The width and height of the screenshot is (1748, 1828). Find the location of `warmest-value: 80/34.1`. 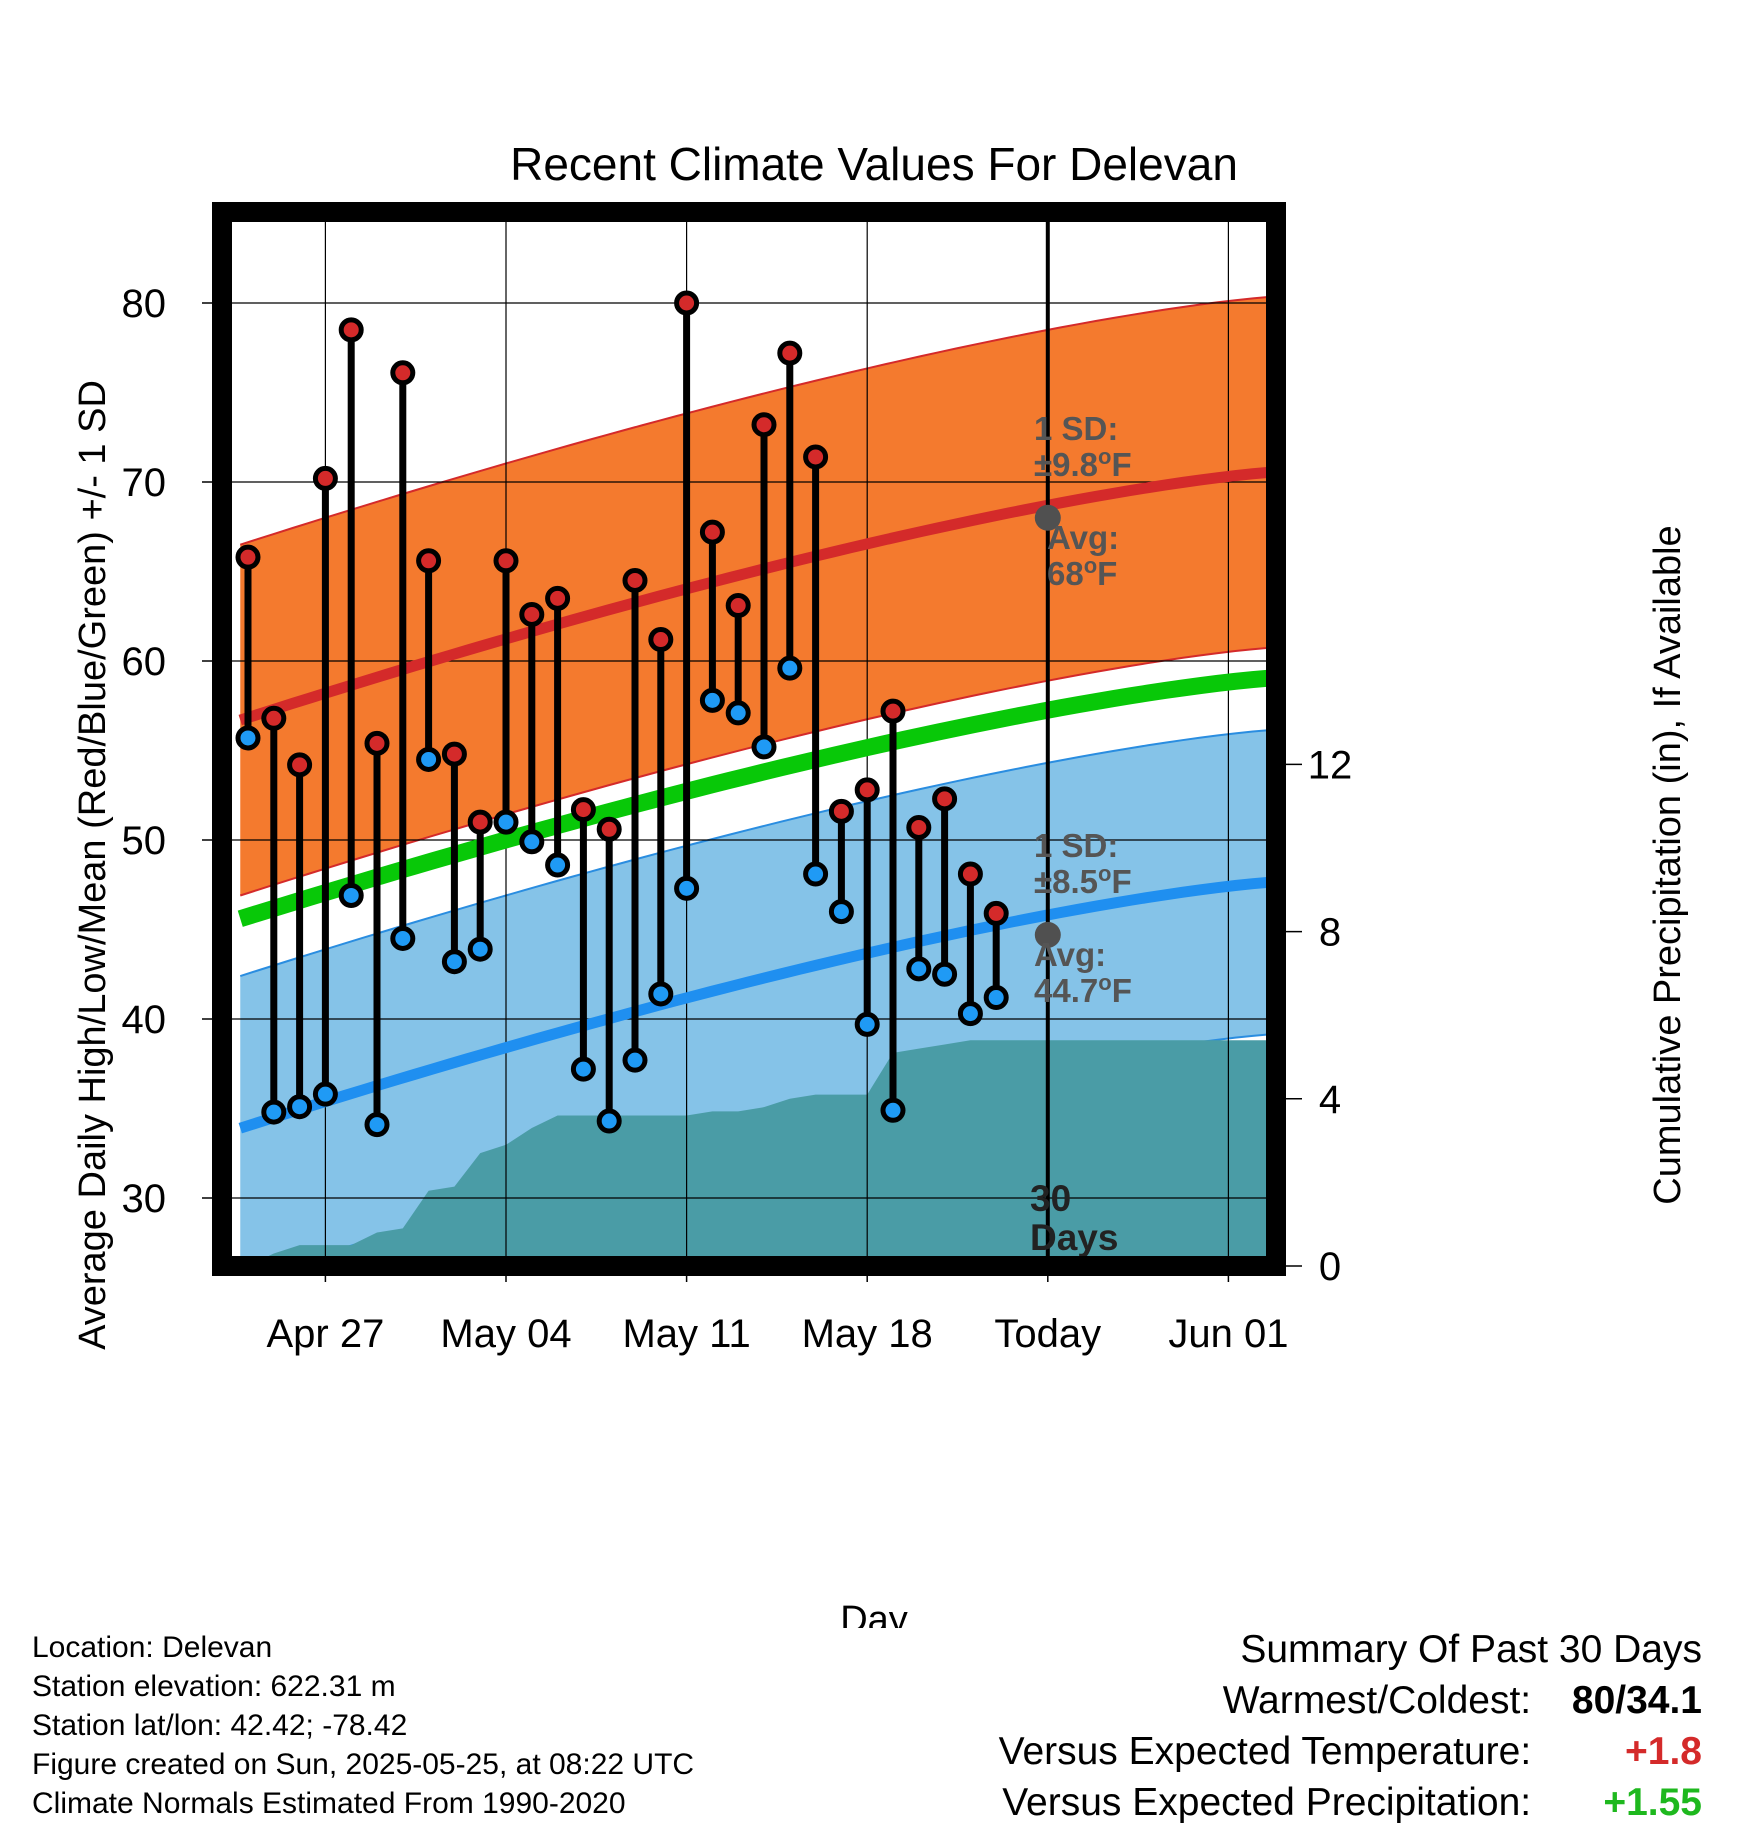

warmest-value: 80/34.1 is located at coordinates (1636, 1700).